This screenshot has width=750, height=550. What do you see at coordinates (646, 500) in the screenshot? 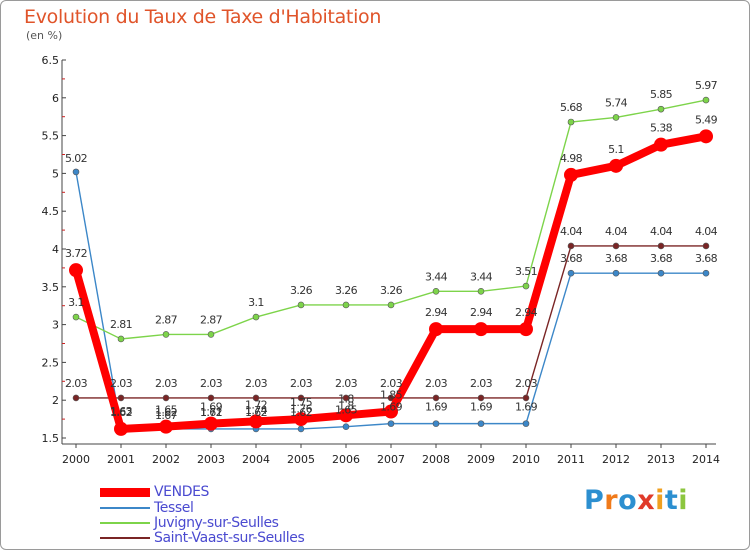
I see `logo-letter: x` at bounding box center [646, 500].